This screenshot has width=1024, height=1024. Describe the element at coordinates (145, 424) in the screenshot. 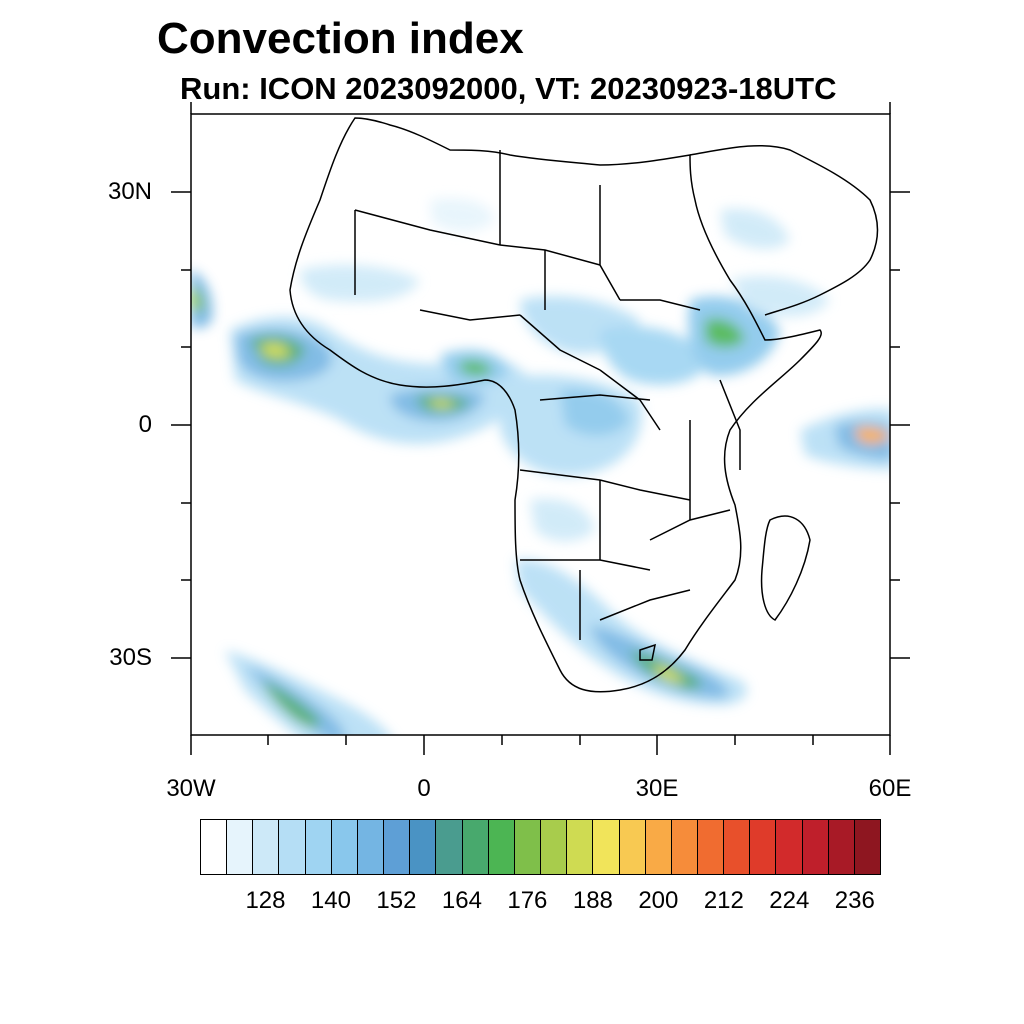

I see `lat-label-0: 0` at that location.